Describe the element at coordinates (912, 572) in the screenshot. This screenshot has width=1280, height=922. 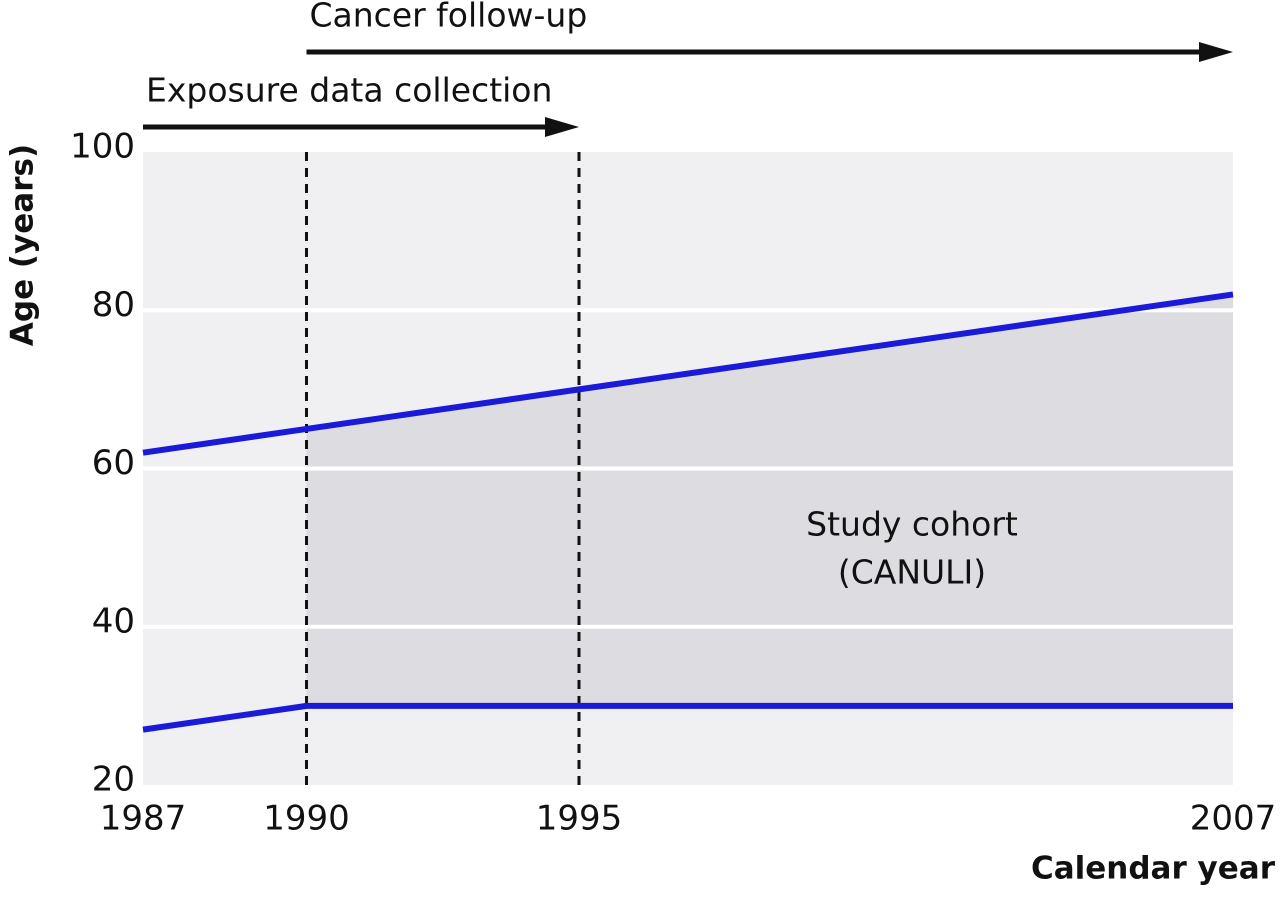
I see `region-label: (CANULI)` at that location.